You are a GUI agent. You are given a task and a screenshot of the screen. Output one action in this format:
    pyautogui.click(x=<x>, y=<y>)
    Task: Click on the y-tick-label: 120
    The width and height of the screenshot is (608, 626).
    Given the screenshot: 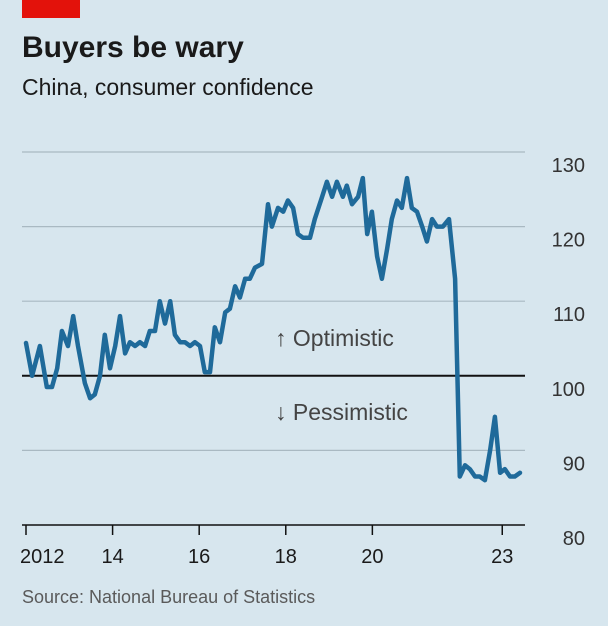 What is the action you would take?
    pyautogui.click(x=568, y=241)
    